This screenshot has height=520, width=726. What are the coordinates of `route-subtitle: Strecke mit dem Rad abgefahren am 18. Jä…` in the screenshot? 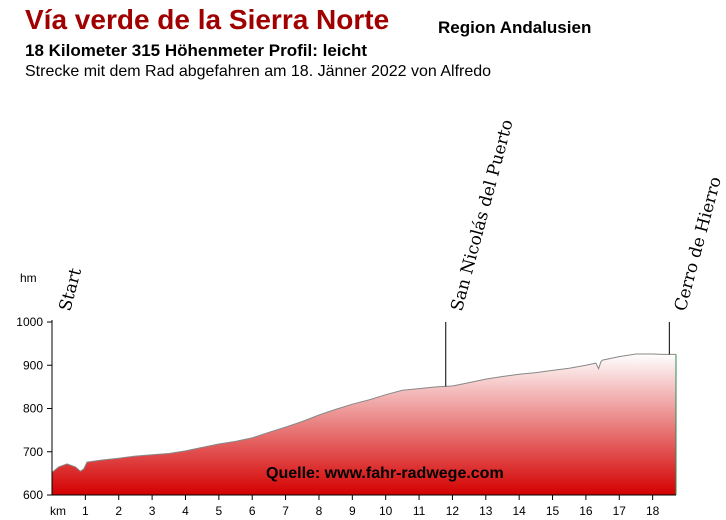 It's located at (258, 71).